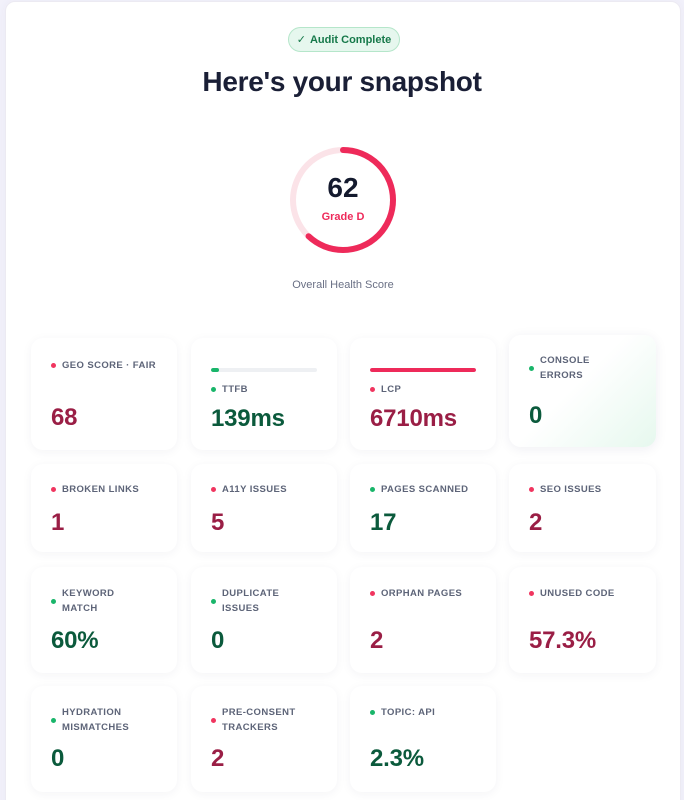  I want to click on metric-label: PRE-CONSENT TRACKERS, so click(259, 720).